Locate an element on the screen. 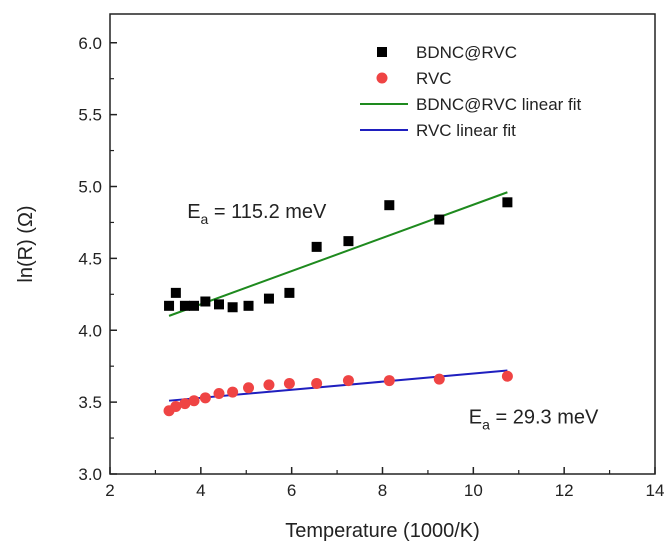 Image resolution: width=667 pixels, height=543 pixels. annotation-value: = 29.3 meV is located at coordinates (544, 418).